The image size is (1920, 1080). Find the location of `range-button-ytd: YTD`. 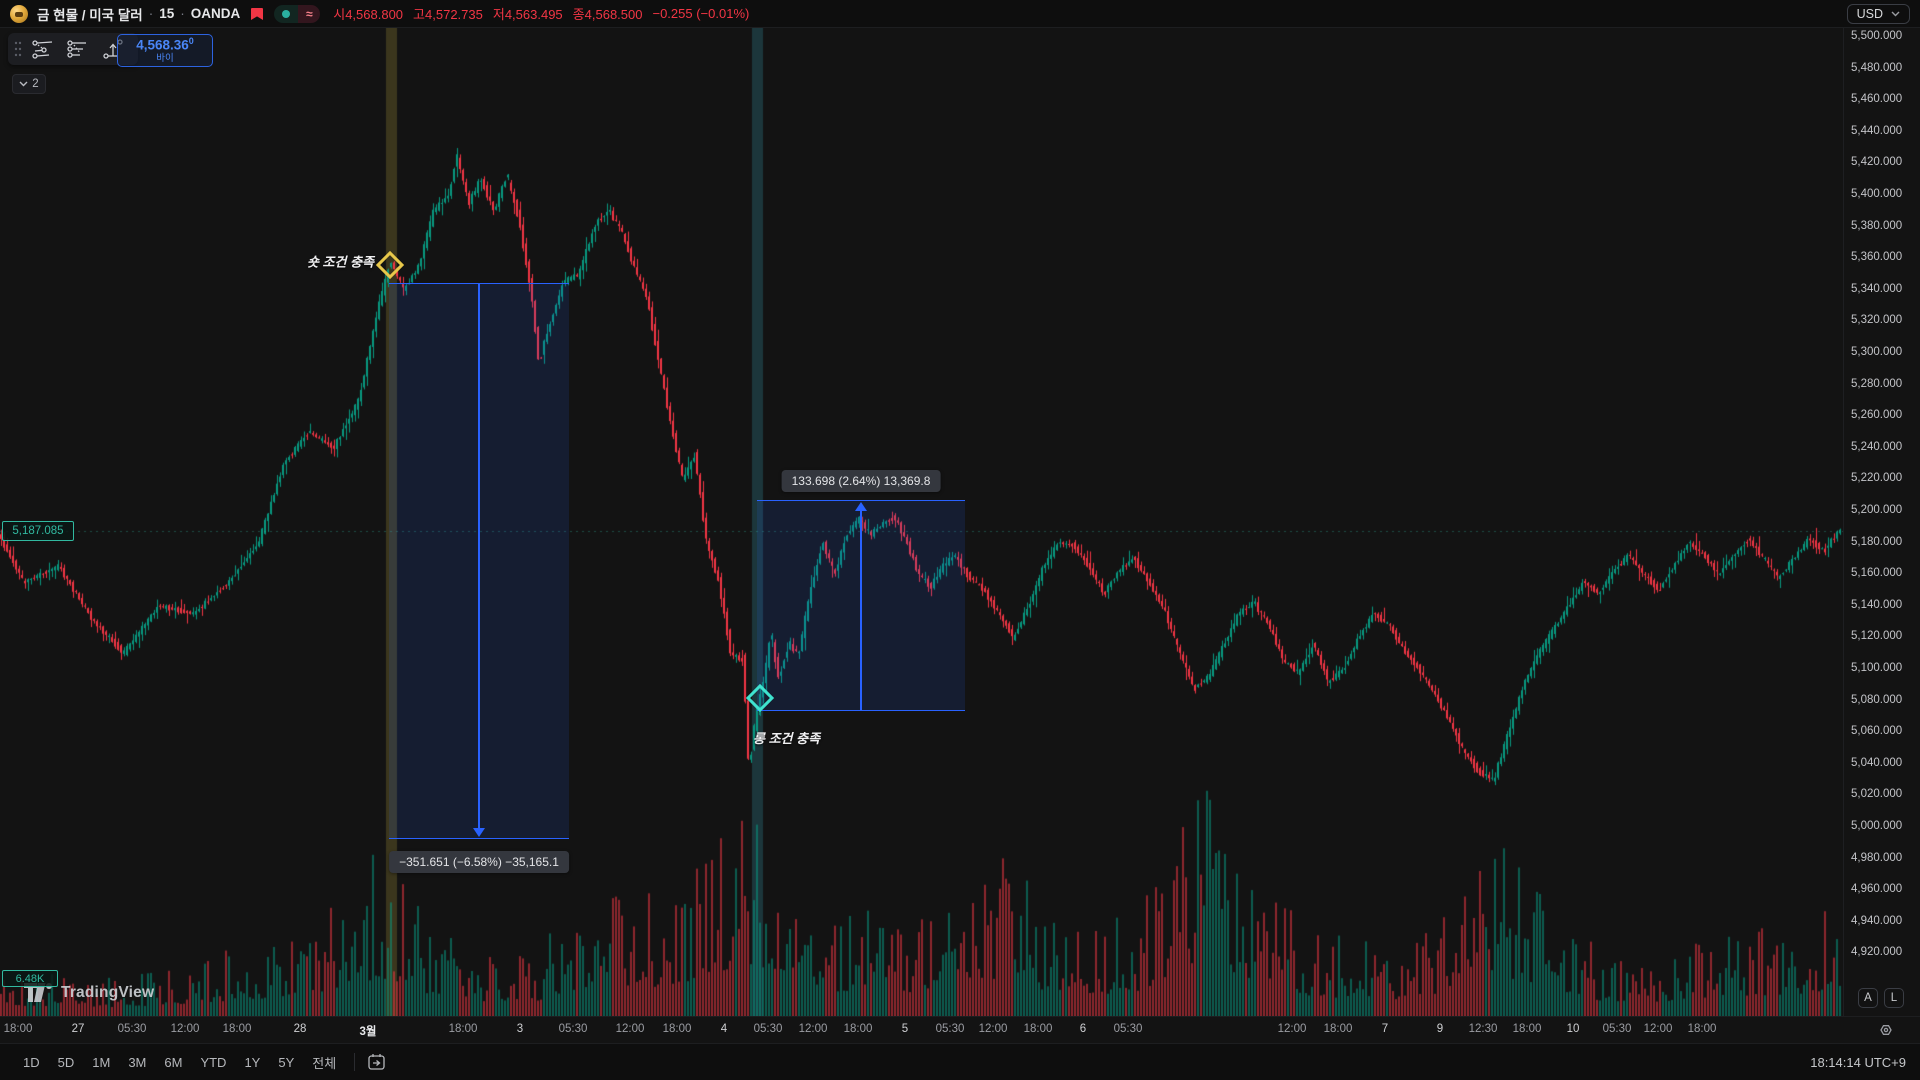

range-button-ytd: YTD is located at coordinates (213, 1062).